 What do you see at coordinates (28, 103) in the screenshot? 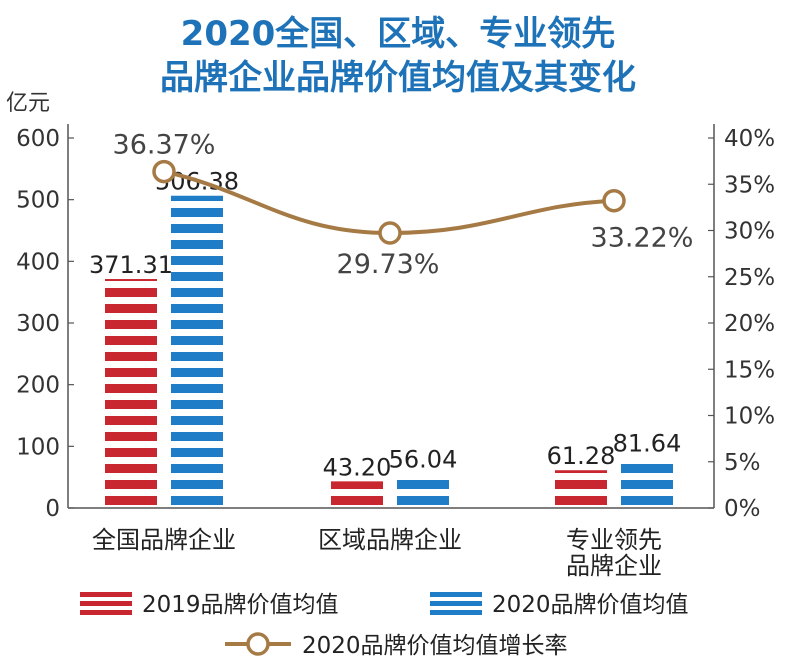
I see `y-axis-unit-label: 亿元` at bounding box center [28, 103].